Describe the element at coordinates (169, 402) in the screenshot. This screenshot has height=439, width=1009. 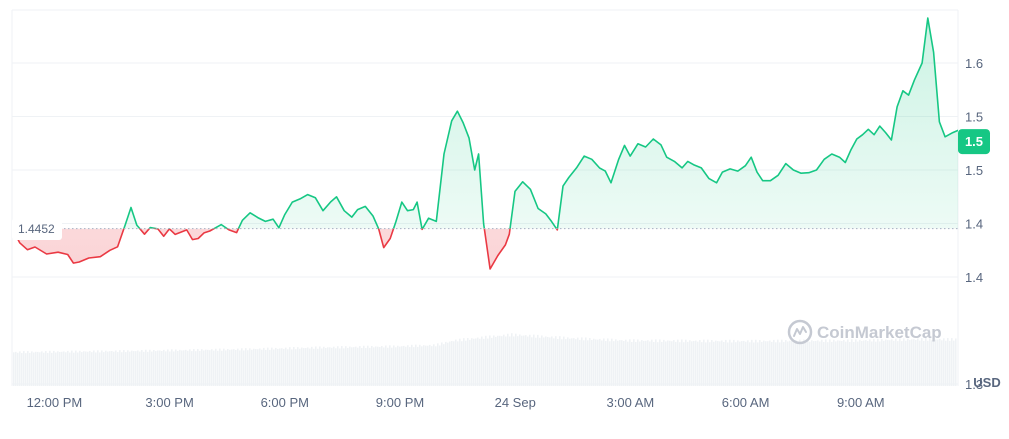
I see `x-tick-label: 3:00 PM` at that location.